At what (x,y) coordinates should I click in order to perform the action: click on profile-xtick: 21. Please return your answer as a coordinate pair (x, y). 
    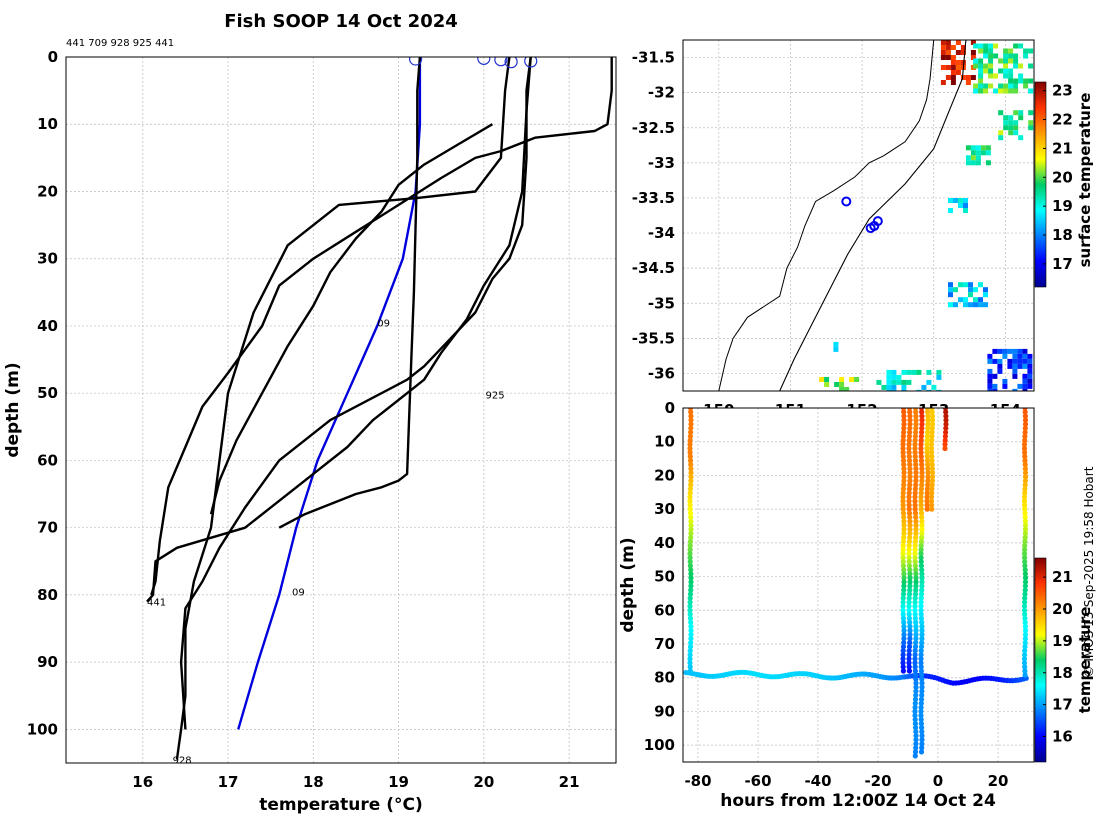
    Looking at the image, I should click on (569, 782).